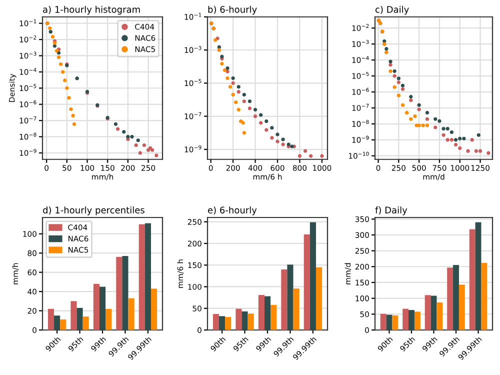 The height and width of the screenshot is (375, 500). Describe the element at coordinates (232, 211) in the screenshot. I see `chart-title: e) 6-hourly` at that location.